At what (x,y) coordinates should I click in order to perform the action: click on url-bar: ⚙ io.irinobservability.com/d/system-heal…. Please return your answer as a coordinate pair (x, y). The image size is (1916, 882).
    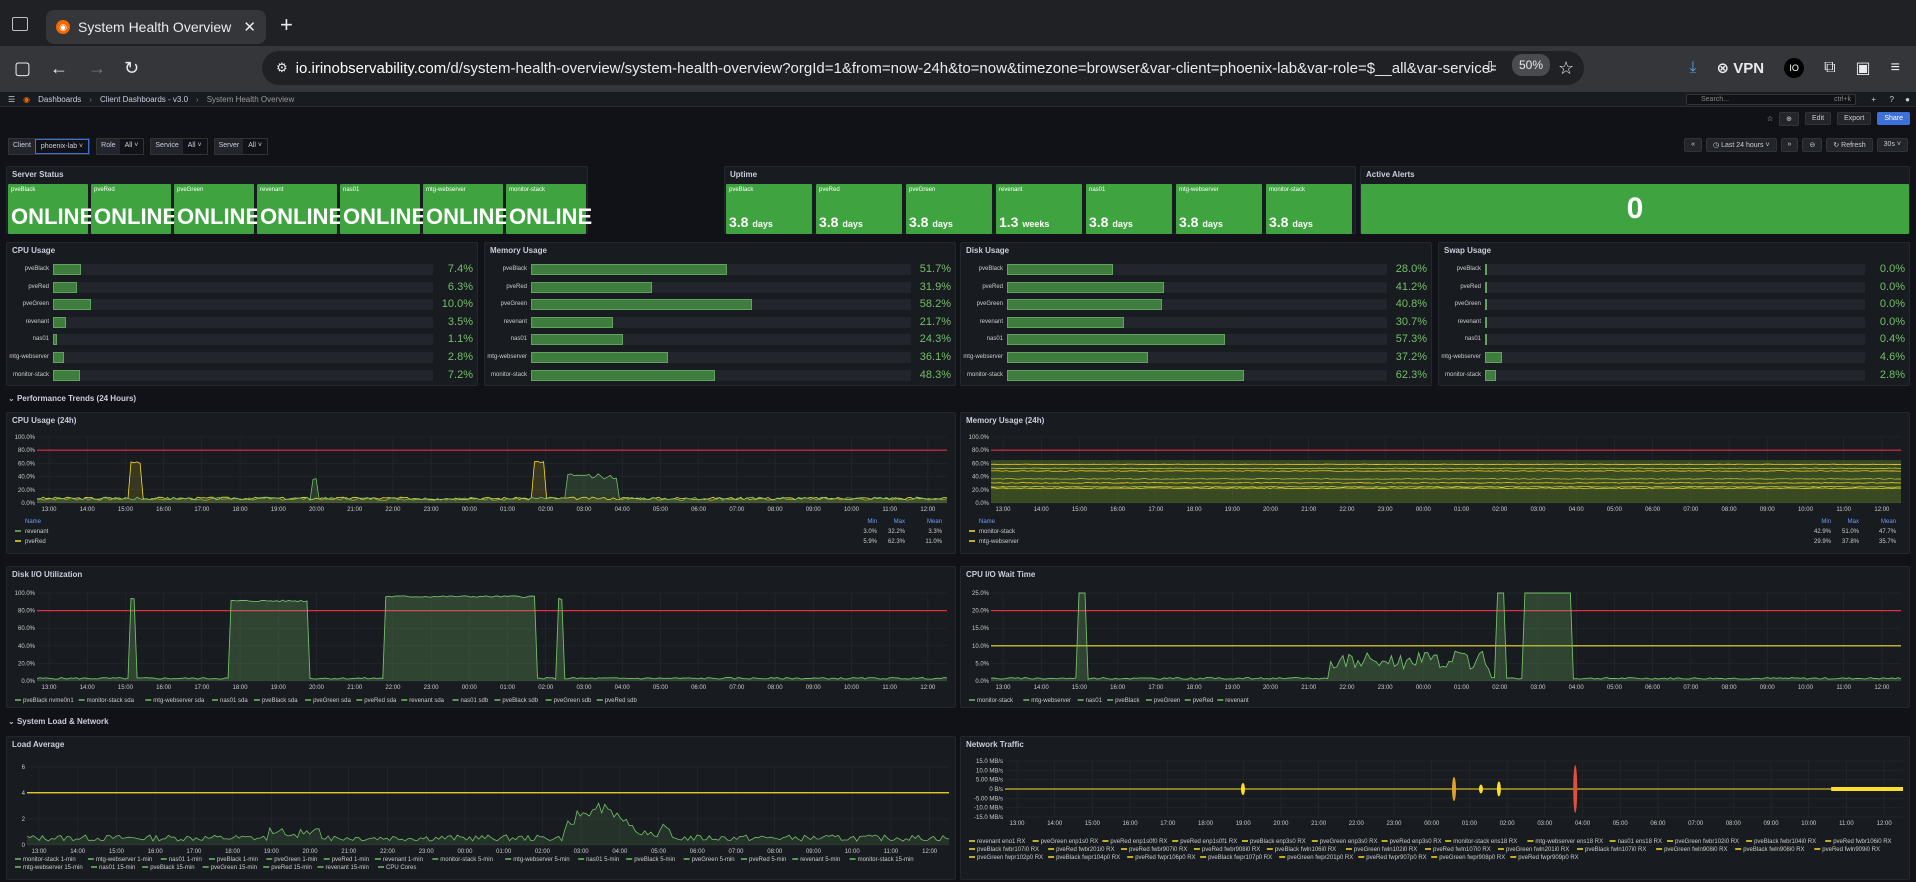
    Looking at the image, I should click on (923, 68).